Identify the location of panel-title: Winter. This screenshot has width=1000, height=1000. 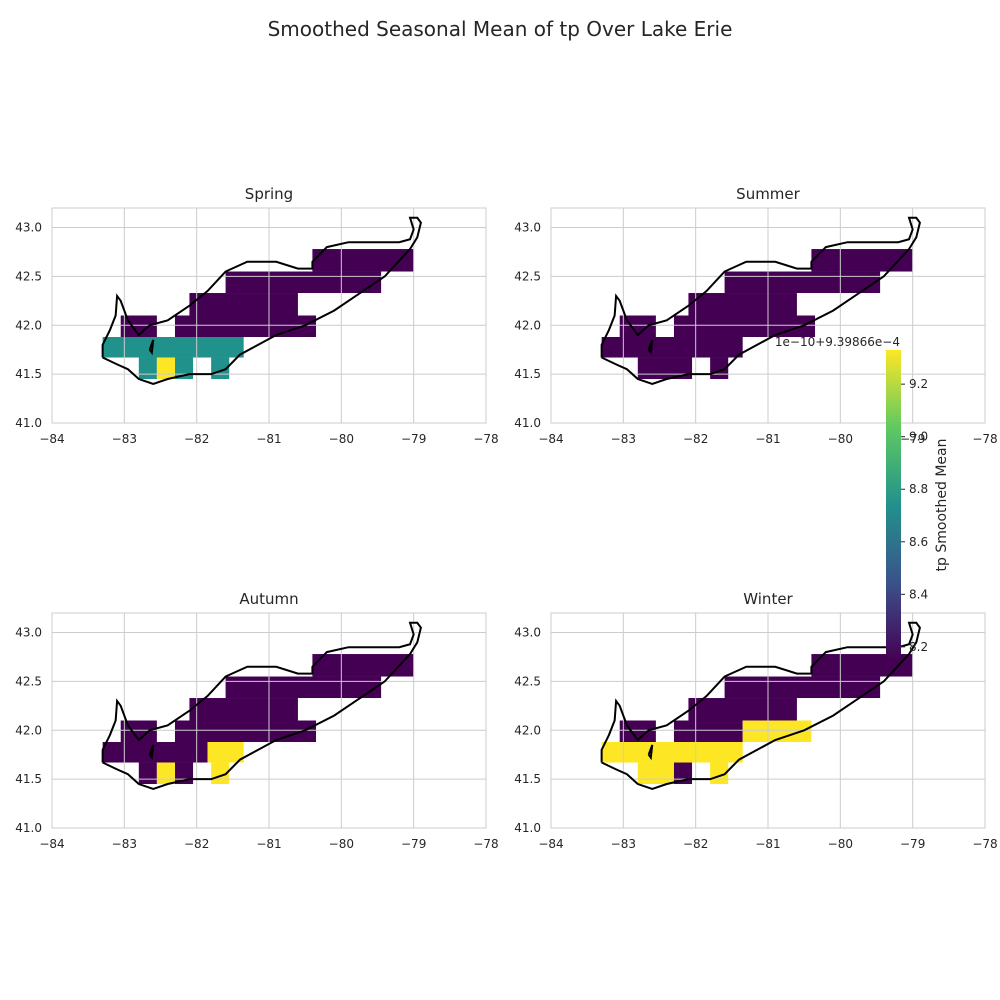
(768, 599).